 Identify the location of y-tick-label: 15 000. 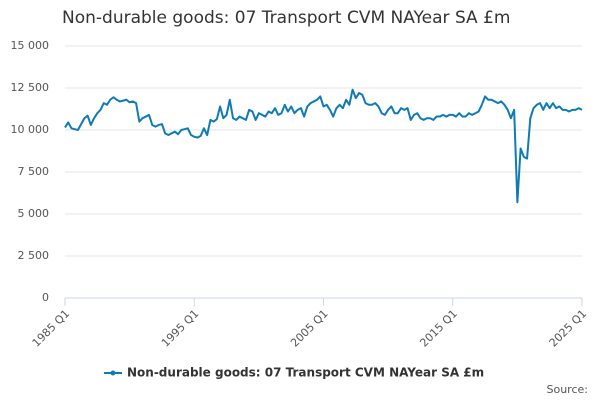
(30, 45).